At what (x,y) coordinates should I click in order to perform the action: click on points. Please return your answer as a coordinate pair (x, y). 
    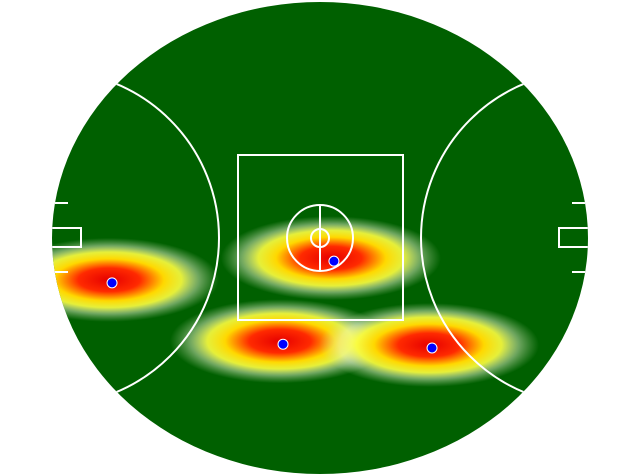
    Looking at the image, I should click on (272, 304).